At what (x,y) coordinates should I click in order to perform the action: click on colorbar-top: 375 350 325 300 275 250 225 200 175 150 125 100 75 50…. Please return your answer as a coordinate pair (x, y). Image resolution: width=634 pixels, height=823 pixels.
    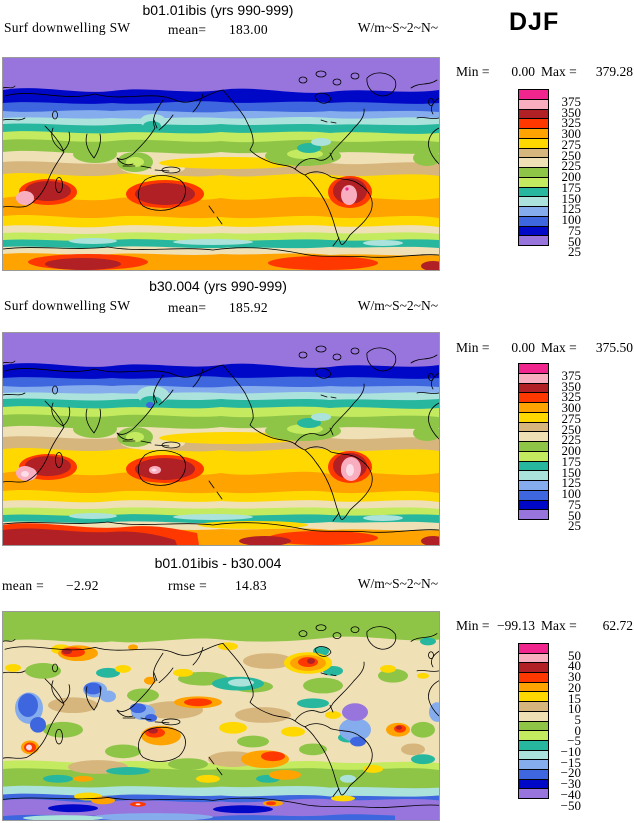
    Looking at the image, I should click on (549, 174).